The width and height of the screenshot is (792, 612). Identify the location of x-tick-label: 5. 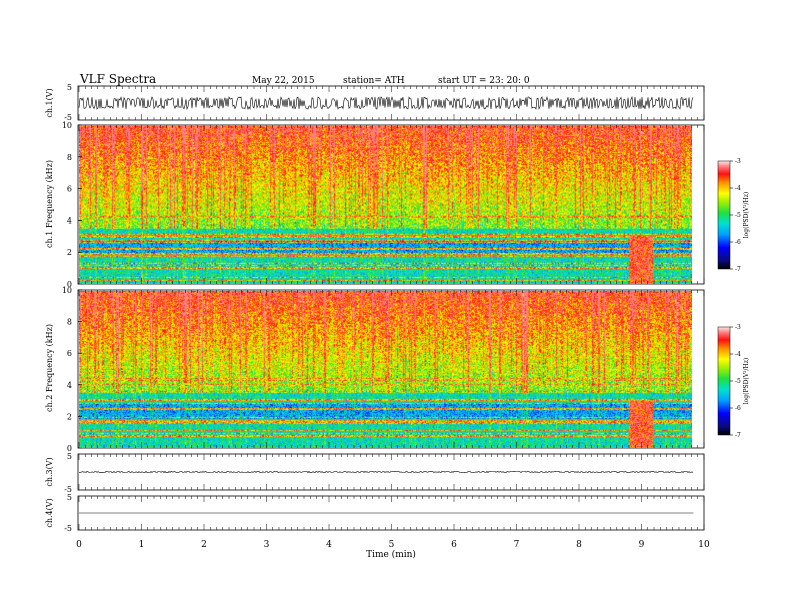
(392, 545).